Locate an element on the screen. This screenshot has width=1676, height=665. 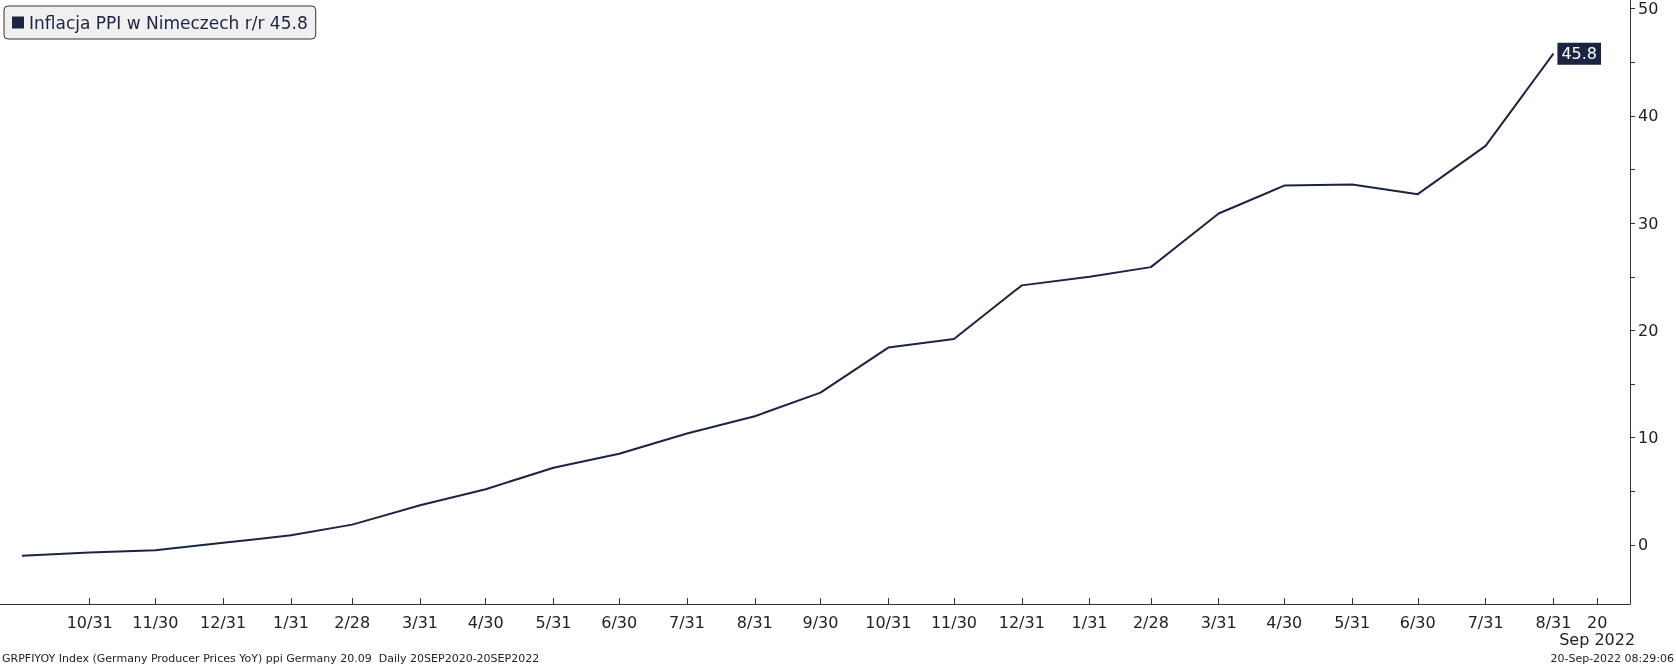
x-tick-label: 9/30 is located at coordinates (820, 622).